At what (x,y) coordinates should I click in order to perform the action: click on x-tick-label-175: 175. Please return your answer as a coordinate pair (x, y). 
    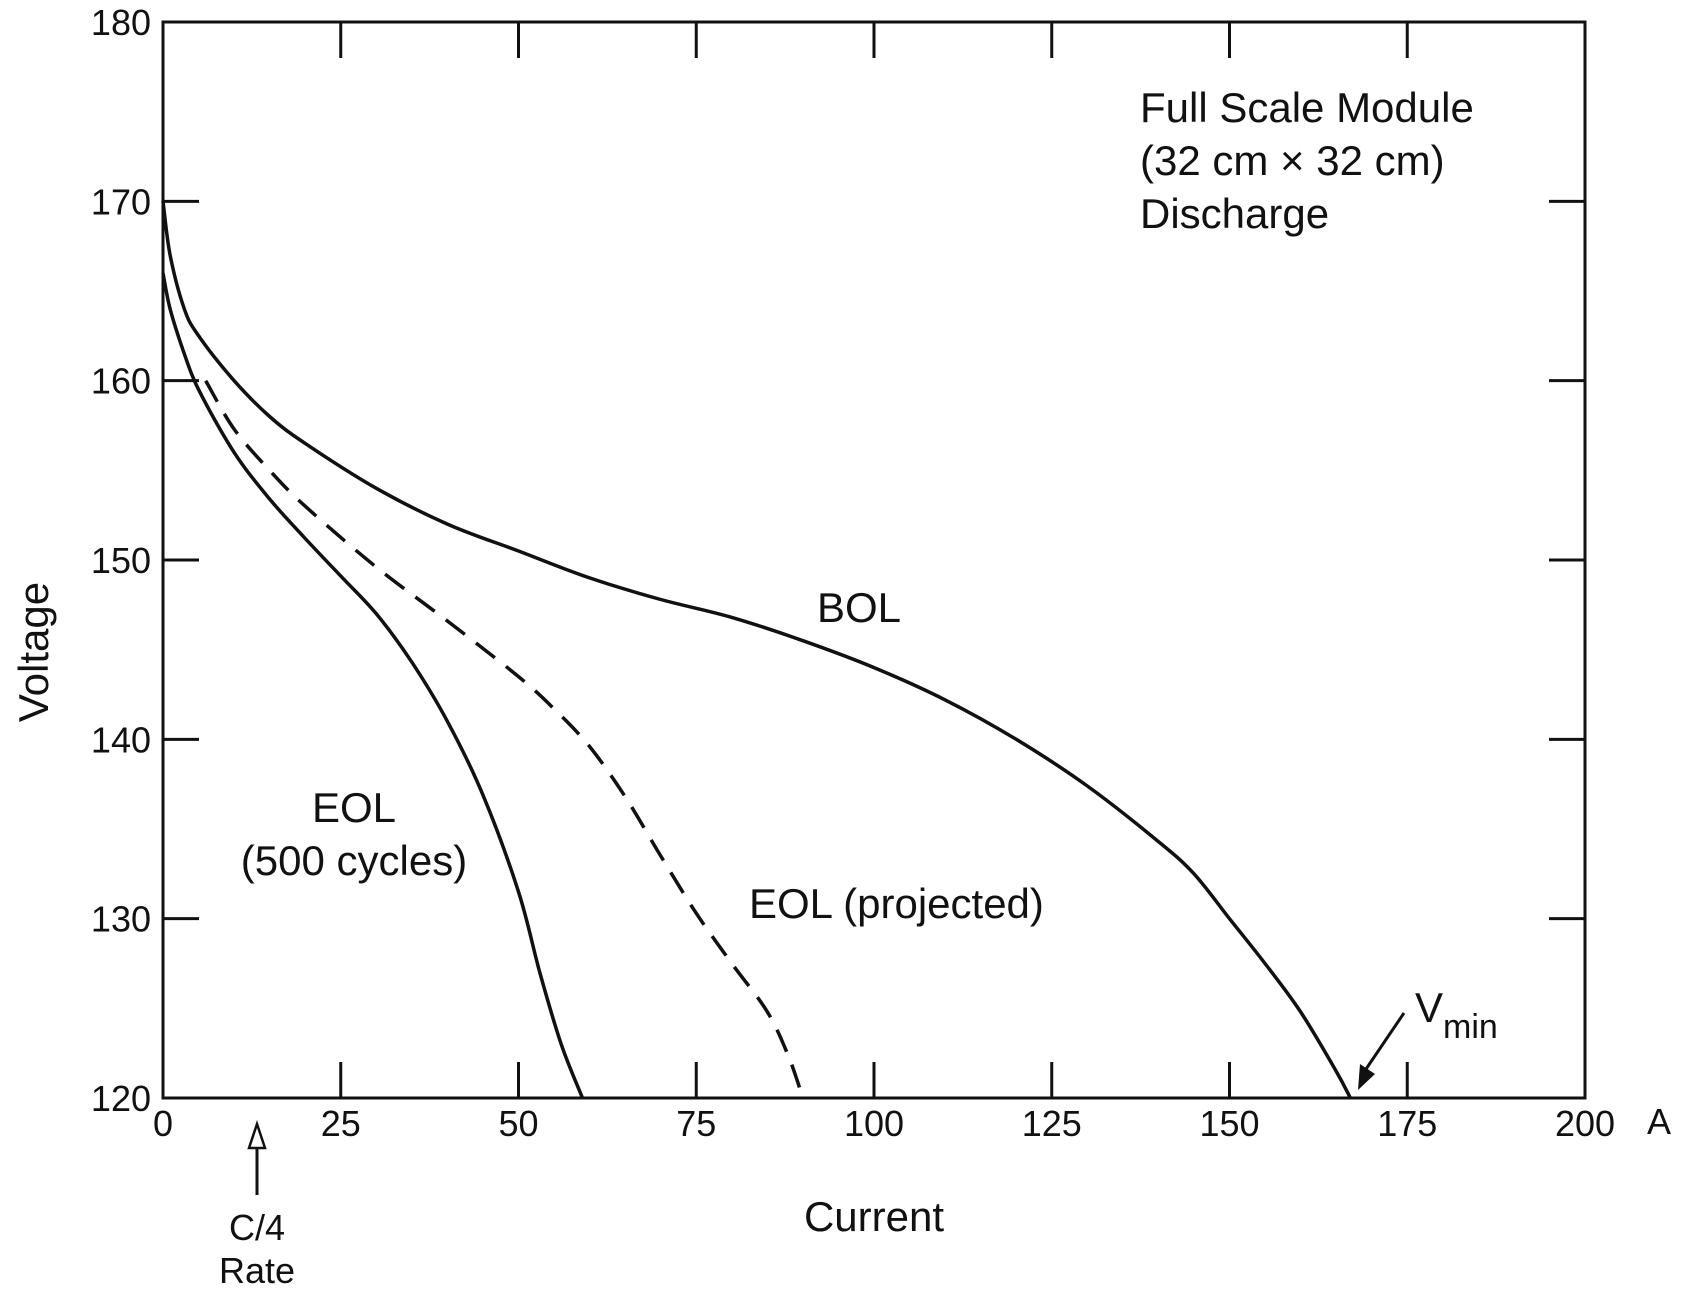
    Looking at the image, I should click on (1407, 1123).